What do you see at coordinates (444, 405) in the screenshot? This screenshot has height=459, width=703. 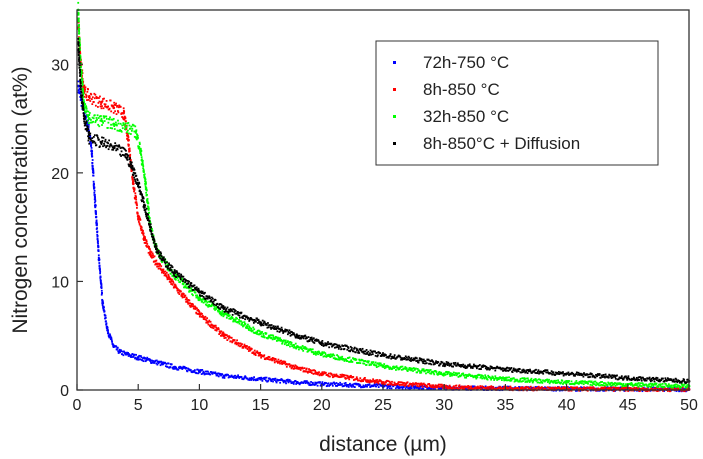 I see `x-tick-label: 30` at bounding box center [444, 405].